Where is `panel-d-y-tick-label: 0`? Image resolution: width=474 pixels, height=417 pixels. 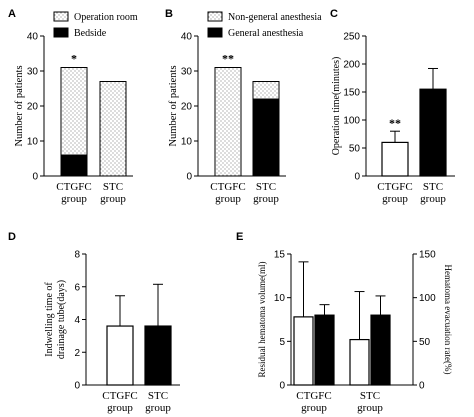
panel-d-y-tick-label: 0 is located at coordinates (77, 386).